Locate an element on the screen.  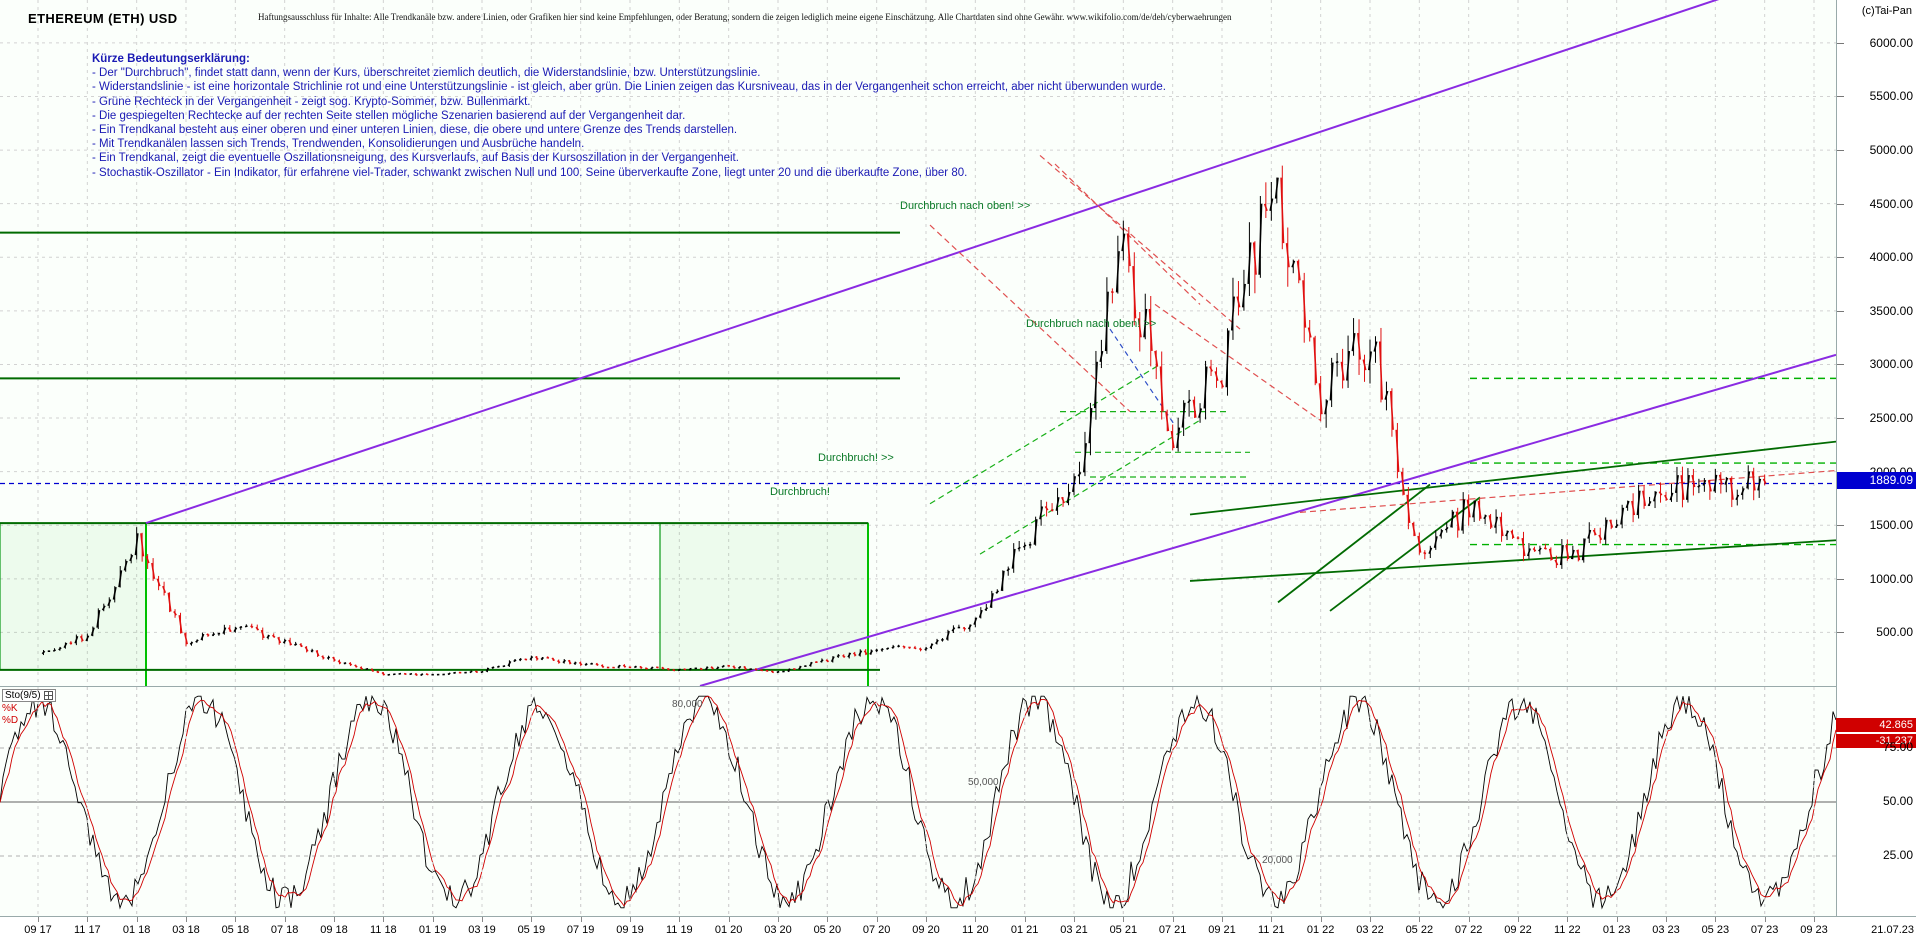
annotation-breakout-1: Durchbruch nach oben! >> is located at coordinates (965, 206).